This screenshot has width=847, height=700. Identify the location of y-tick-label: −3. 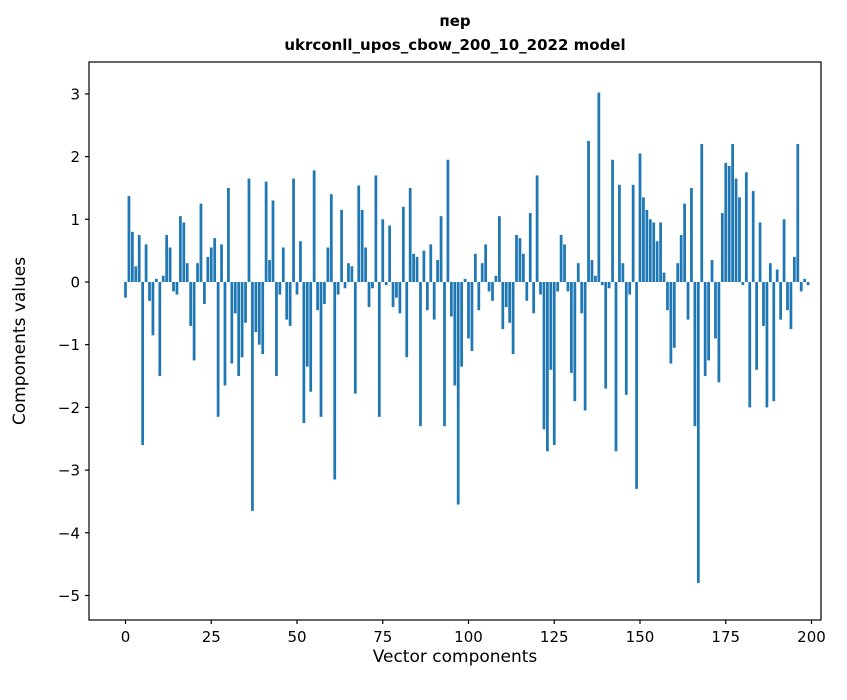
(69, 471).